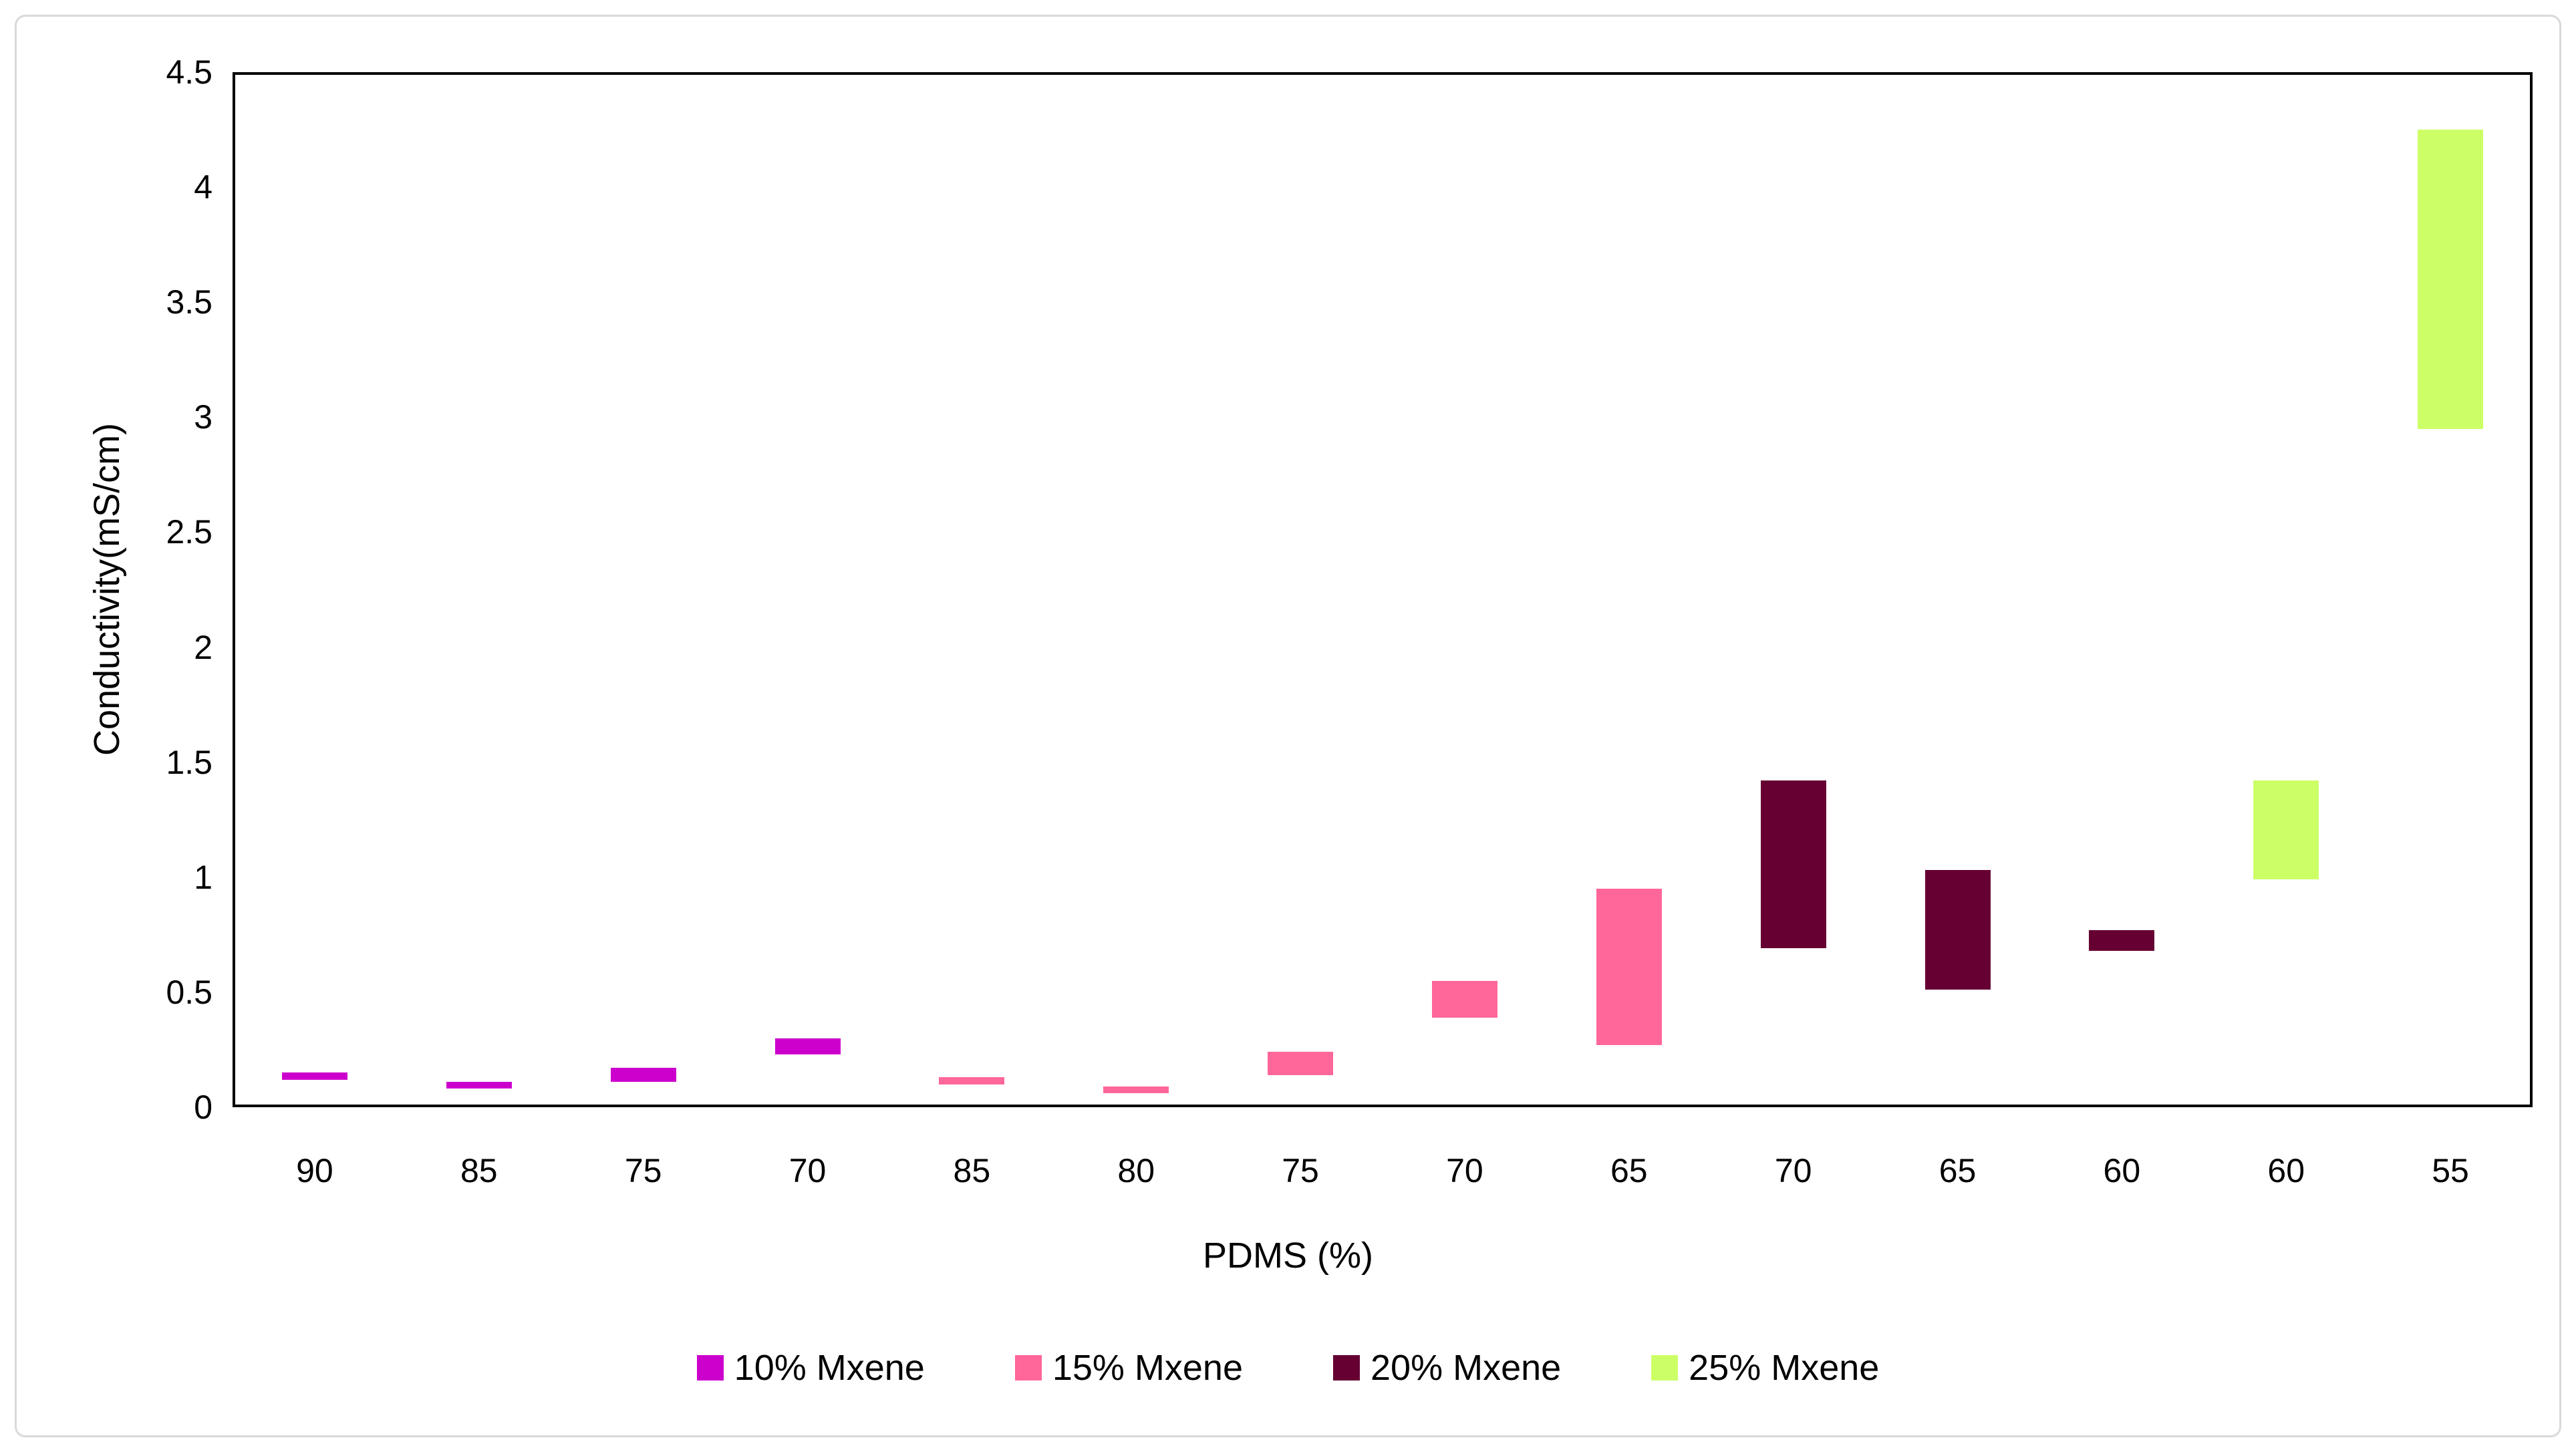 Image resolution: width=2576 pixels, height=1452 pixels. I want to click on range-bar-10-mxene70, so click(807, 1046).